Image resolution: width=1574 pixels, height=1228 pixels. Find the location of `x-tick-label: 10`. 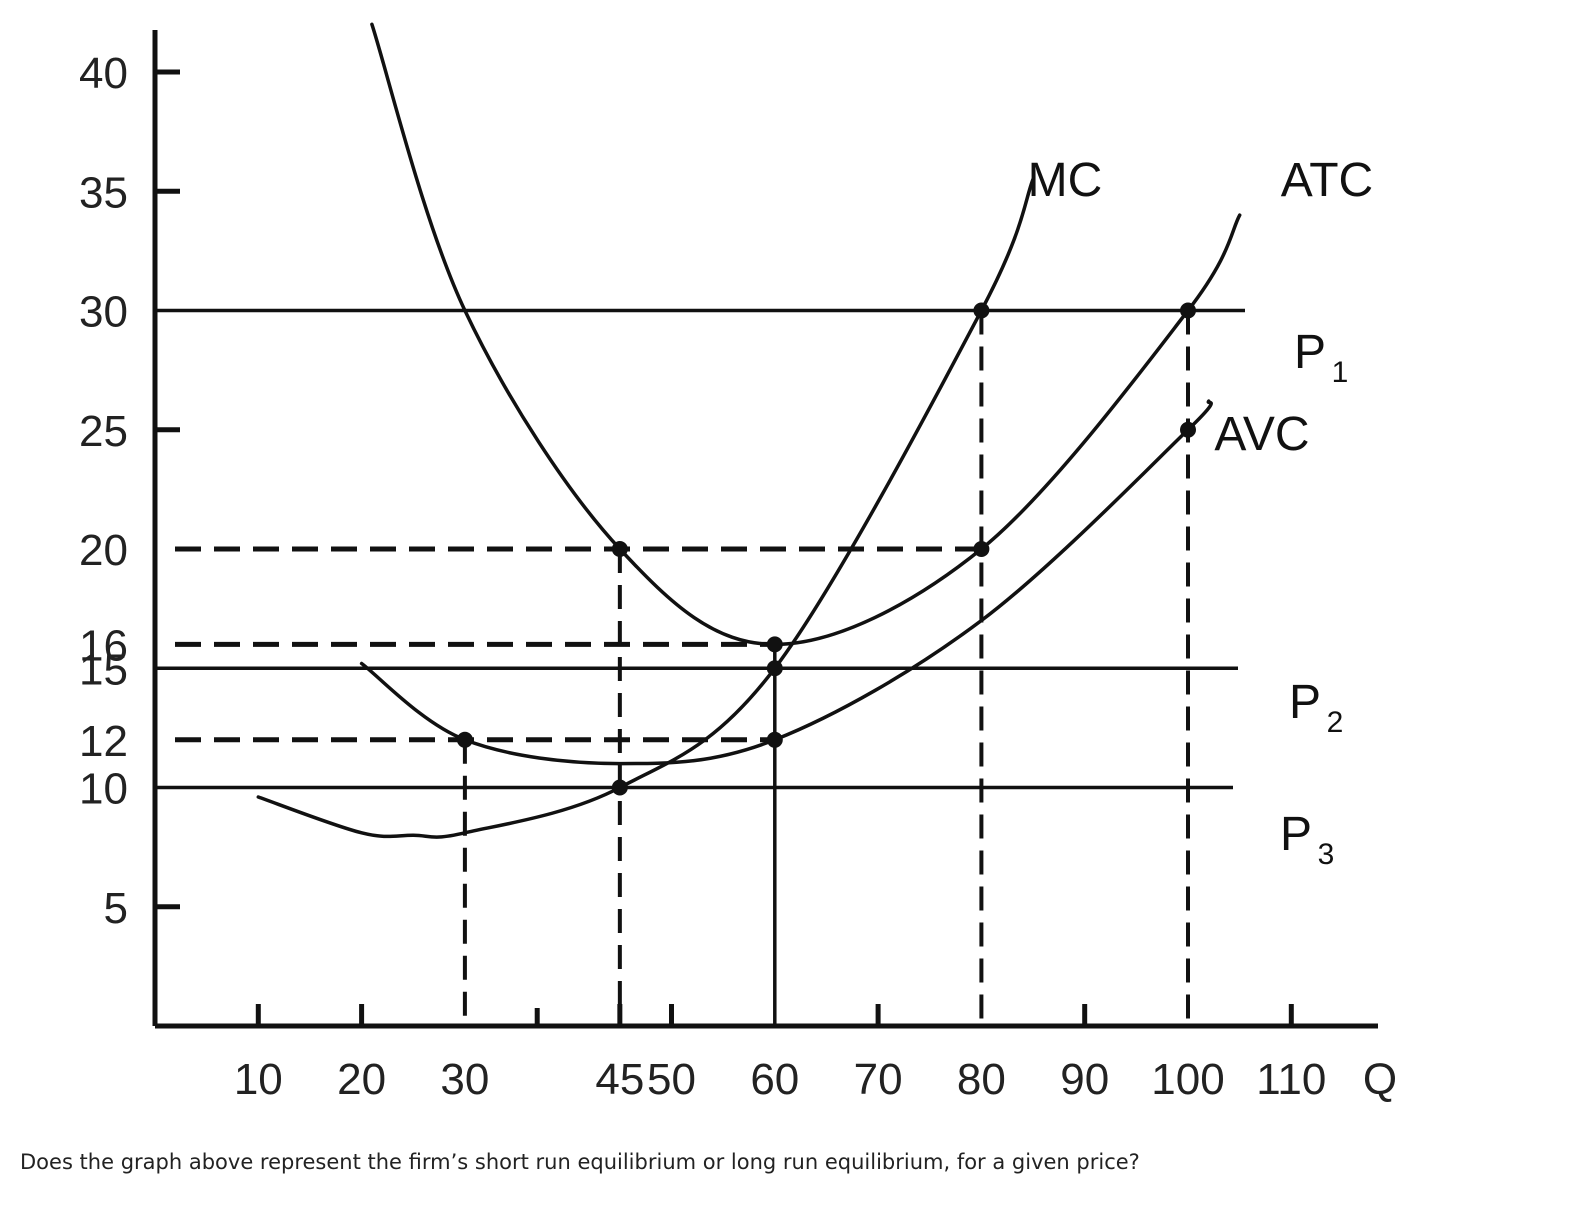

x-tick-label: 10 is located at coordinates (258, 1079).